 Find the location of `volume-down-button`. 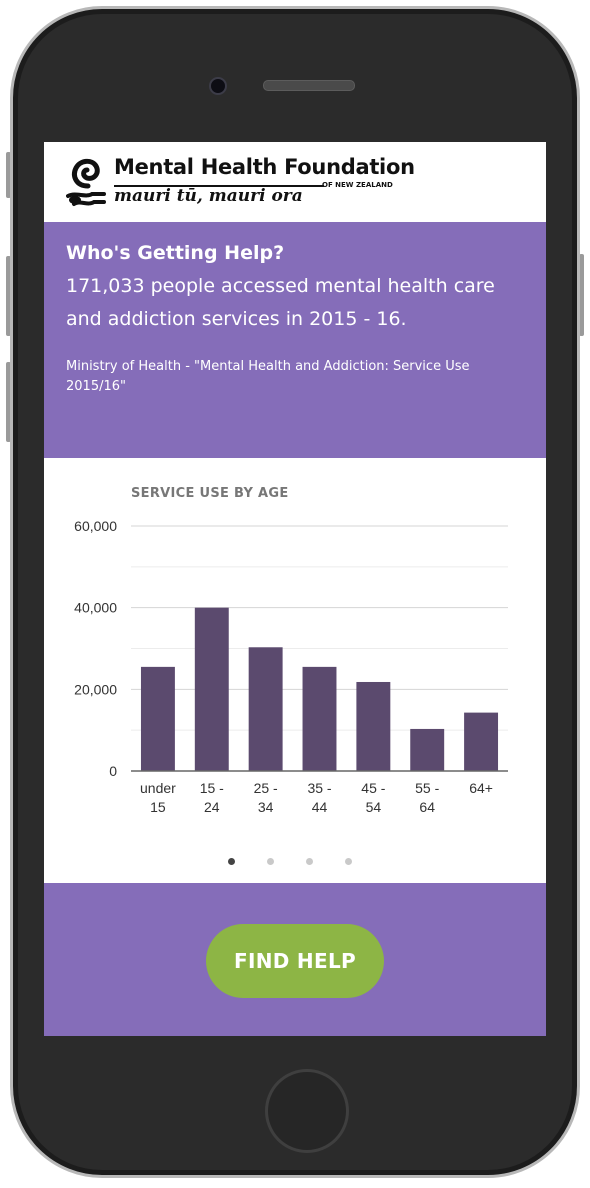

volume-down-button is located at coordinates (8, 402).